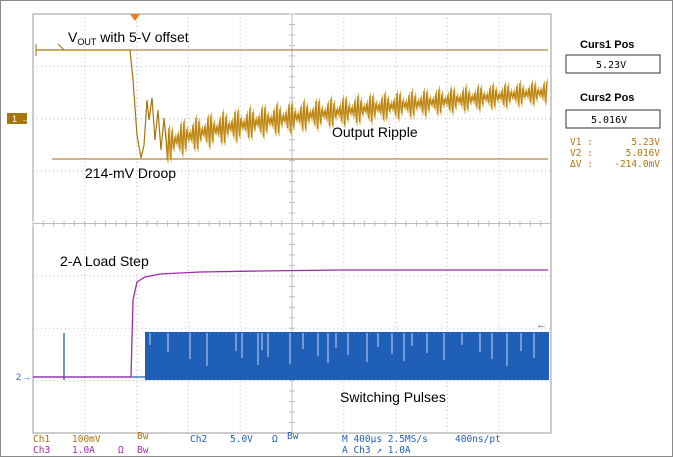 Image resolution: width=673 pixels, height=457 pixels. I want to click on timebase-readout: M 400μs 2.5MS/s, so click(385, 439).